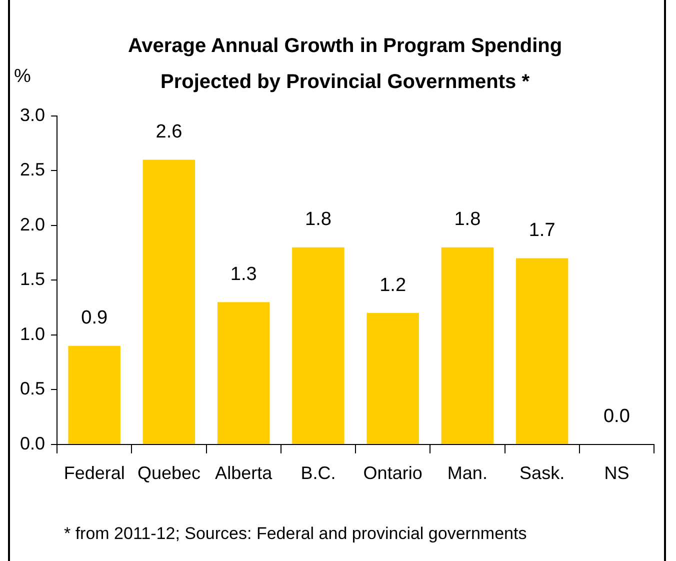 The width and height of the screenshot is (676, 561). What do you see at coordinates (33, 224) in the screenshot?
I see `y-tick-label: 2.0` at bounding box center [33, 224].